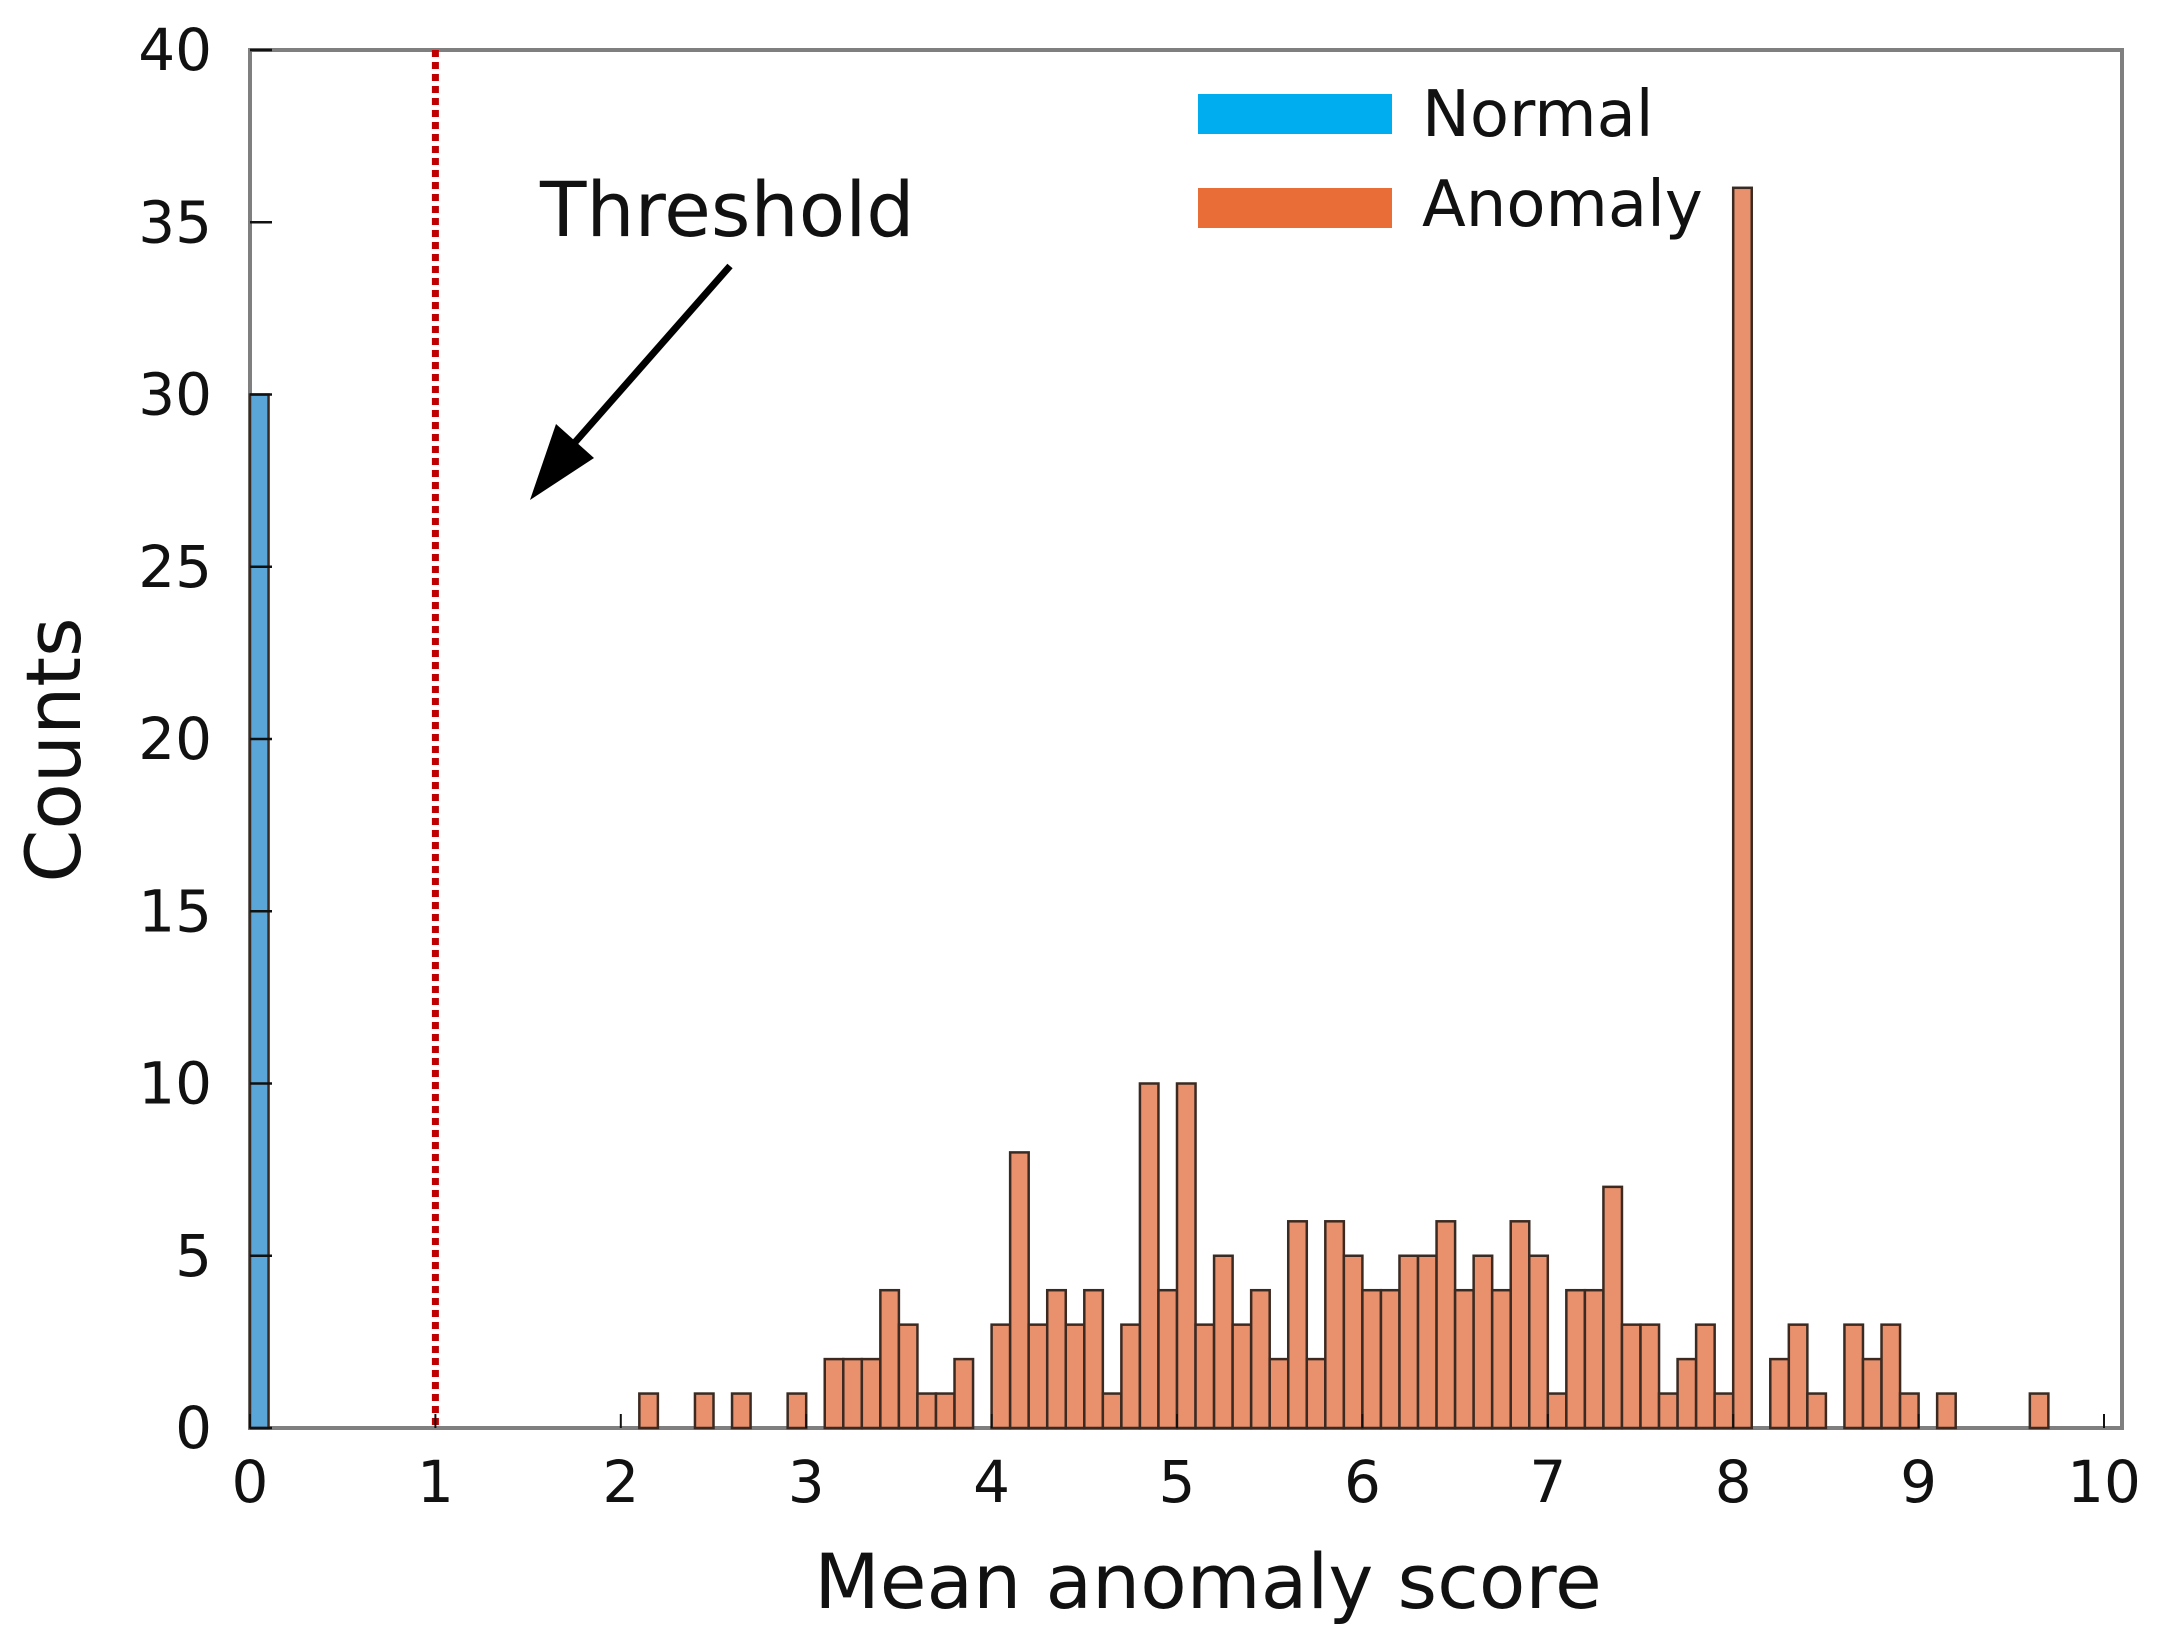 The image size is (2168, 1633). What do you see at coordinates (727, 209) in the screenshot?
I see `threshold-label: Threshold` at bounding box center [727, 209].